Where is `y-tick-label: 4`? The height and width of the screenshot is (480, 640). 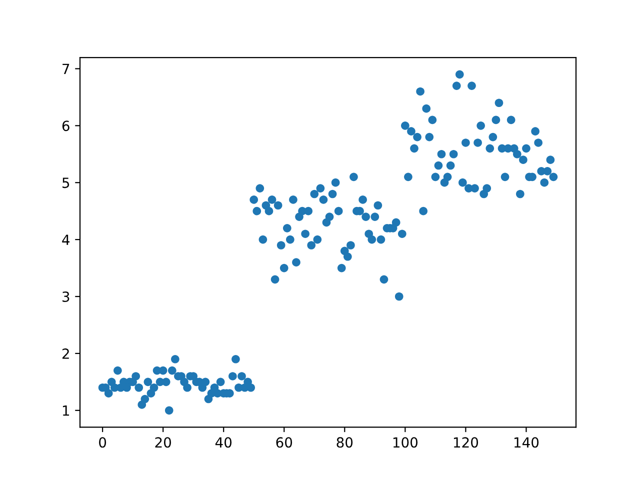
y-tick-label: 4 is located at coordinates (66, 239).